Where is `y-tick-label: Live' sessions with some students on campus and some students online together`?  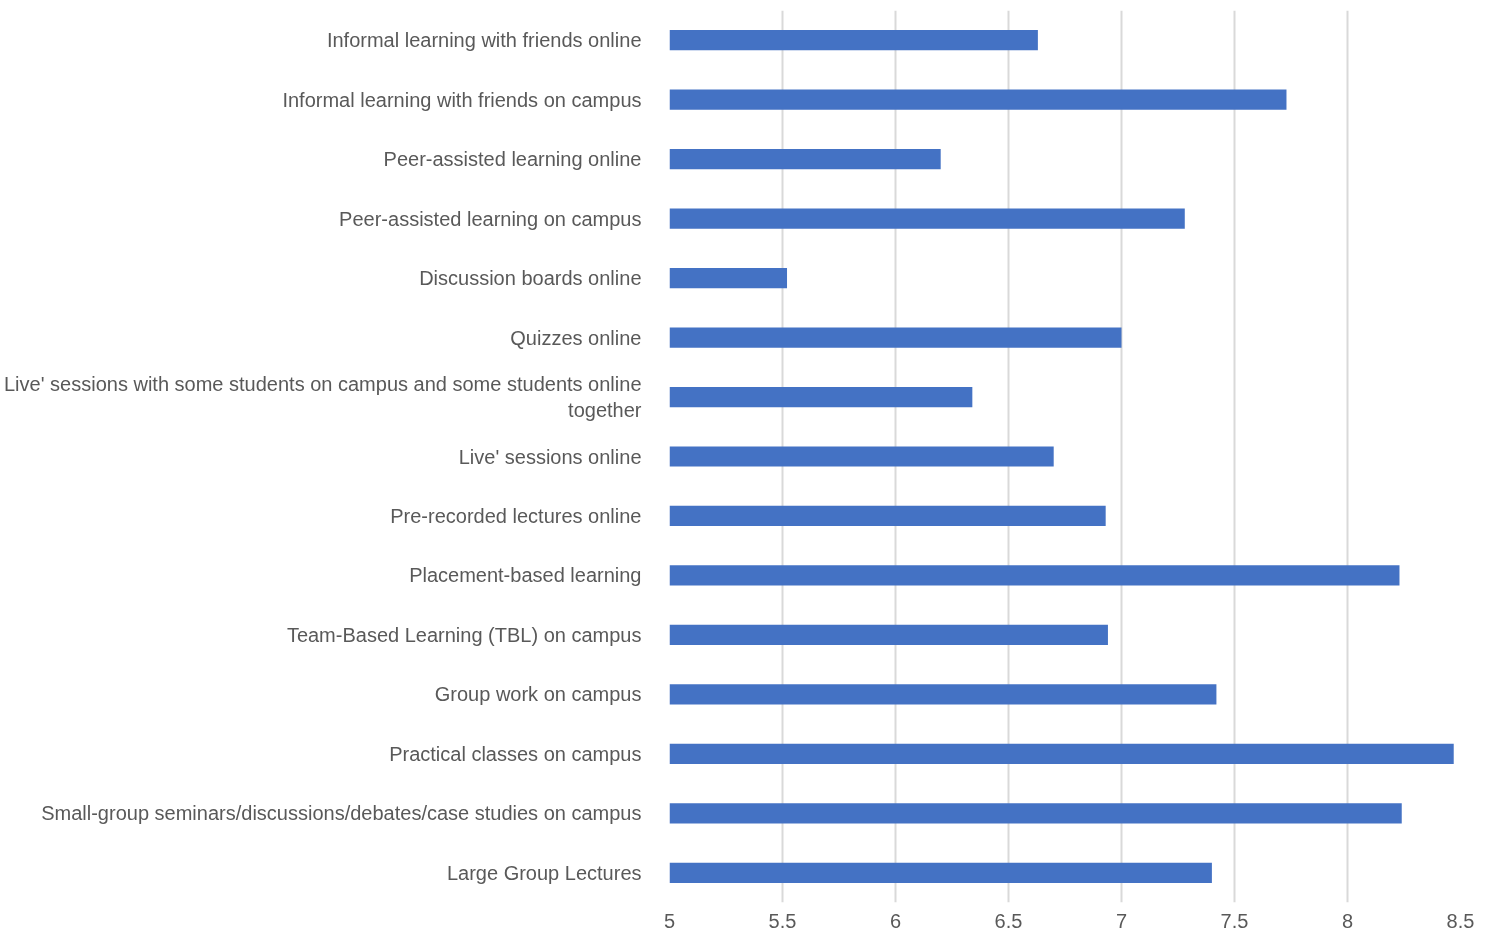 y-tick-label: Live' sessions with some students on campus and some students online together is located at coordinates (323, 397).